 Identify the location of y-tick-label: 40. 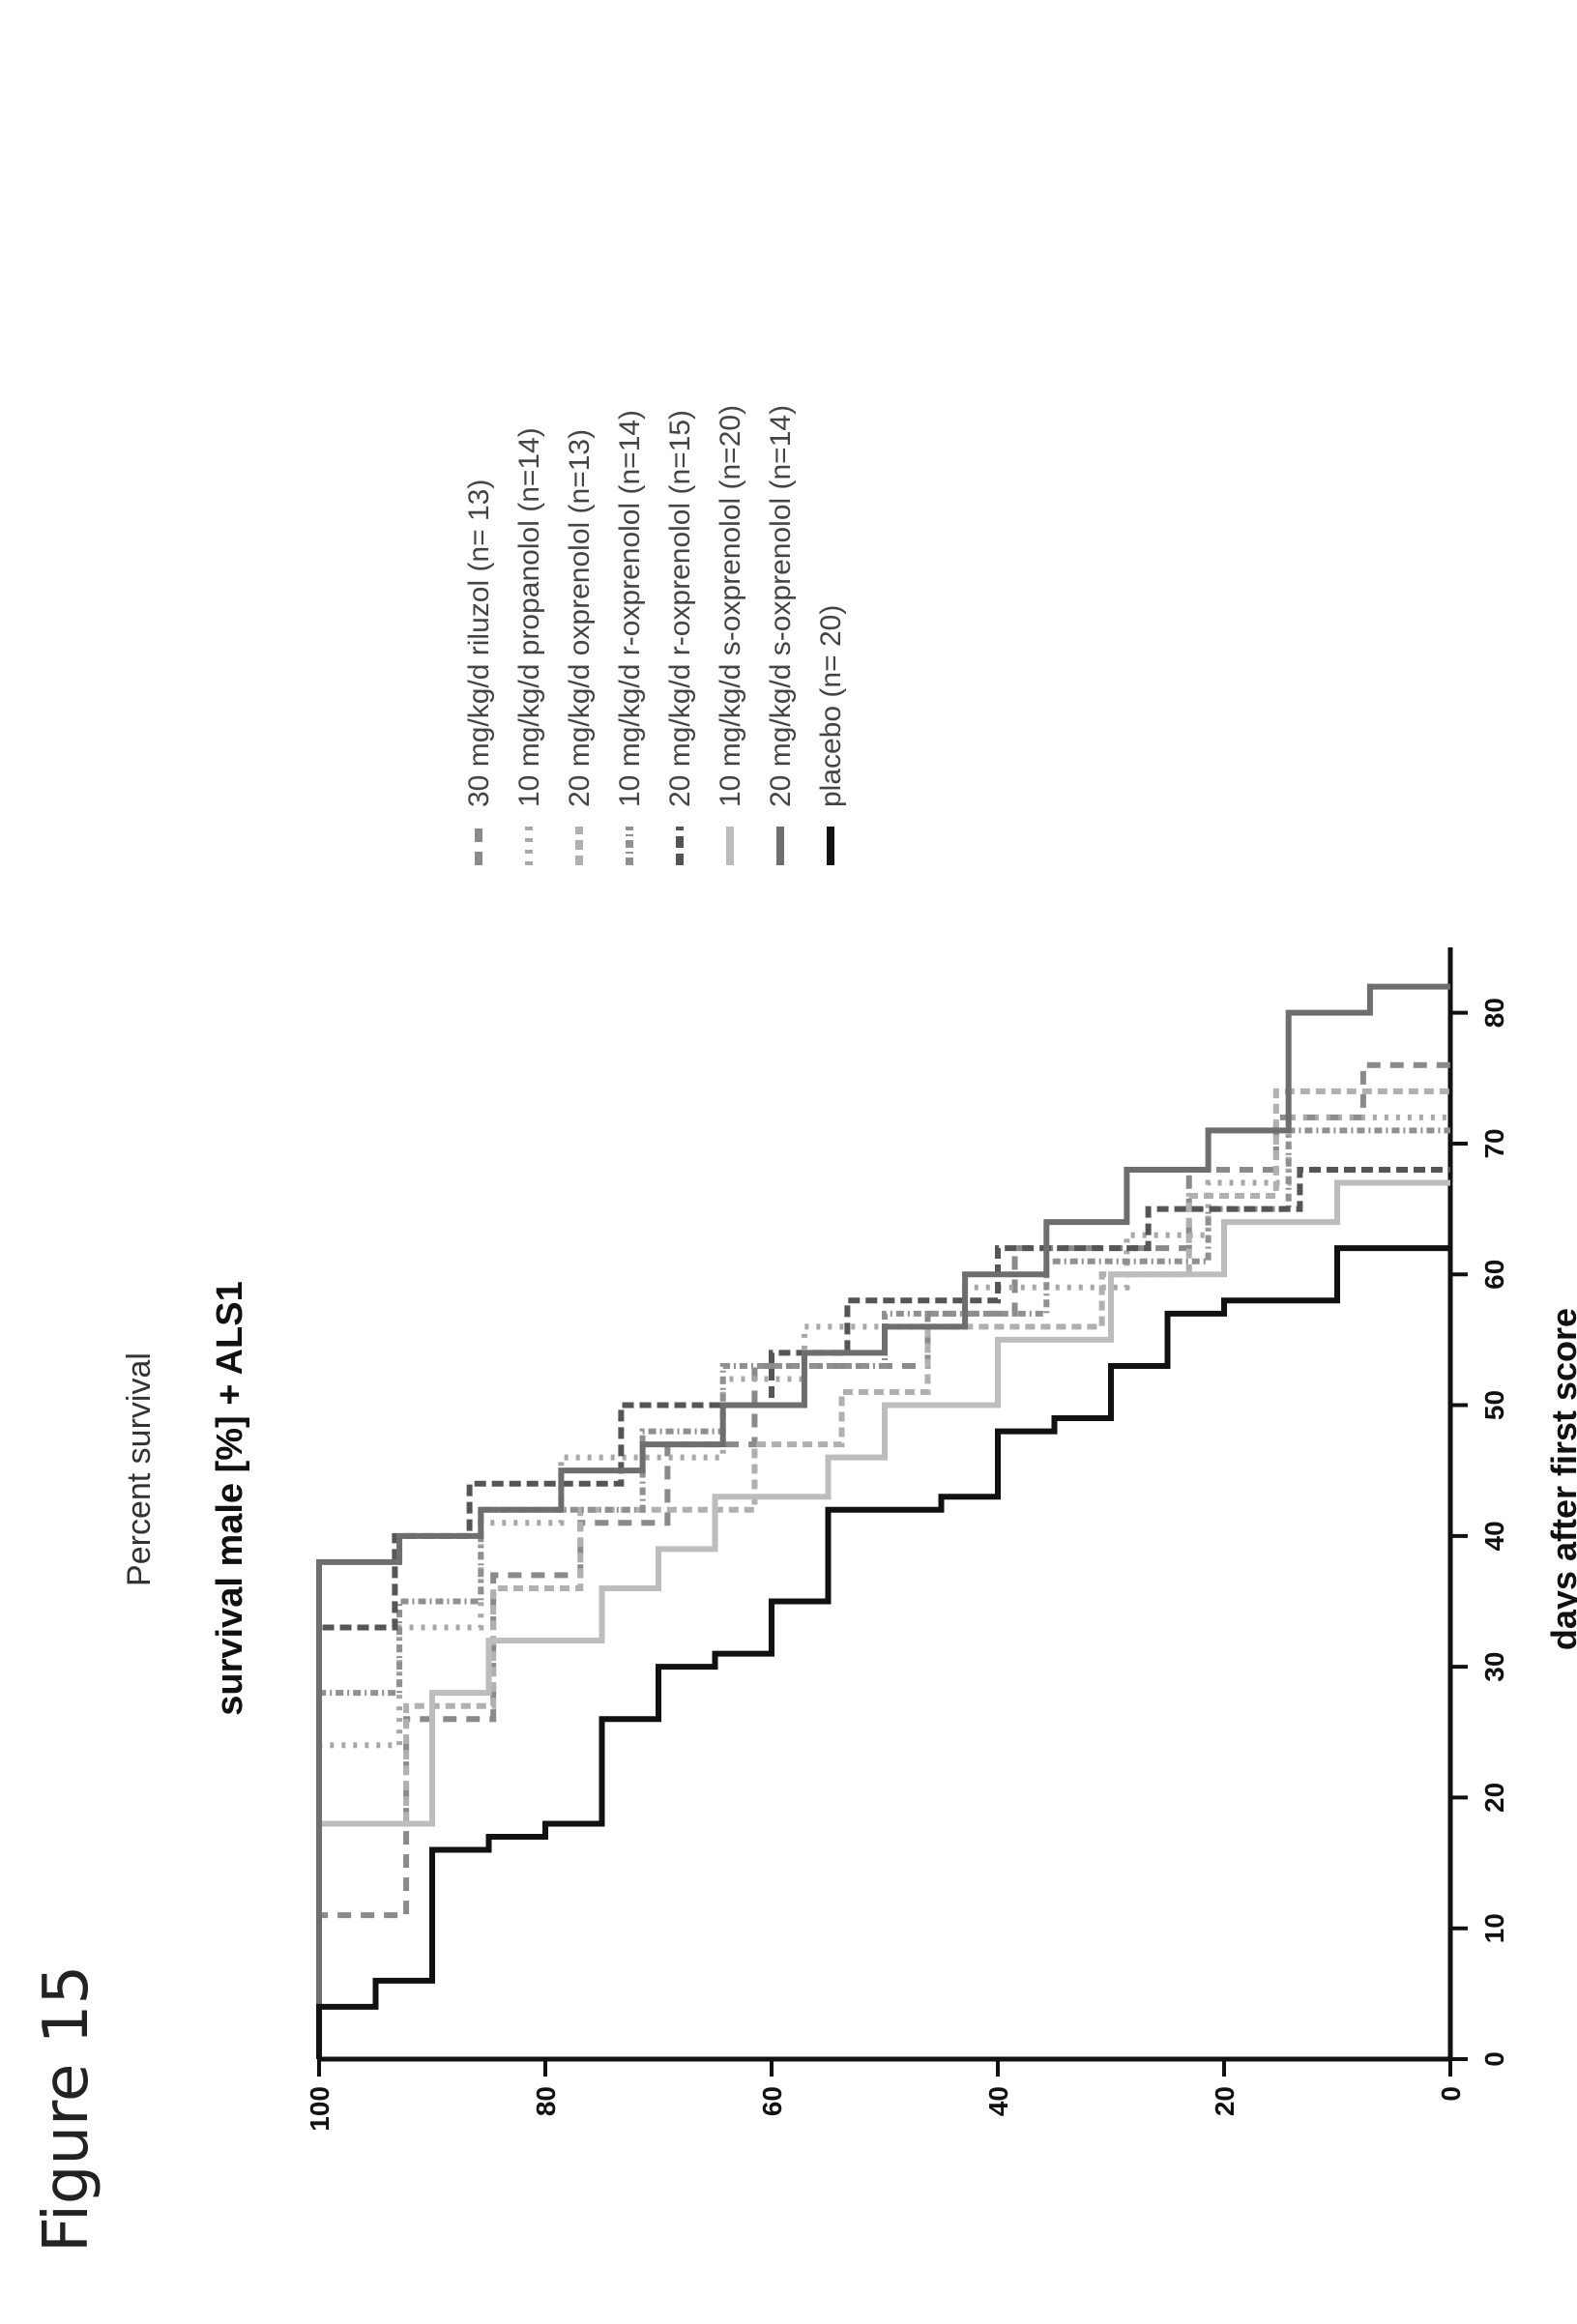
(998, 2101).